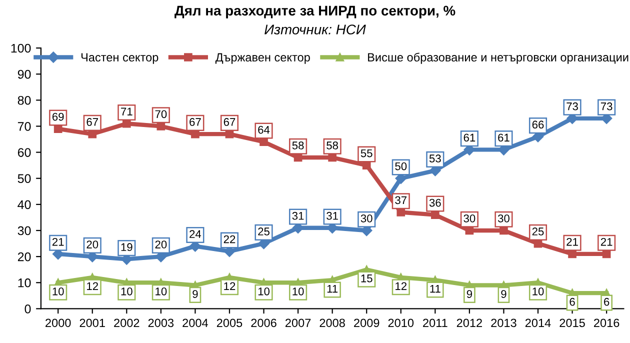  What do you see at coordinates (24, 179) in the screenshot?
I see `y-tick-label: 50` at bounding box center [24, 179].